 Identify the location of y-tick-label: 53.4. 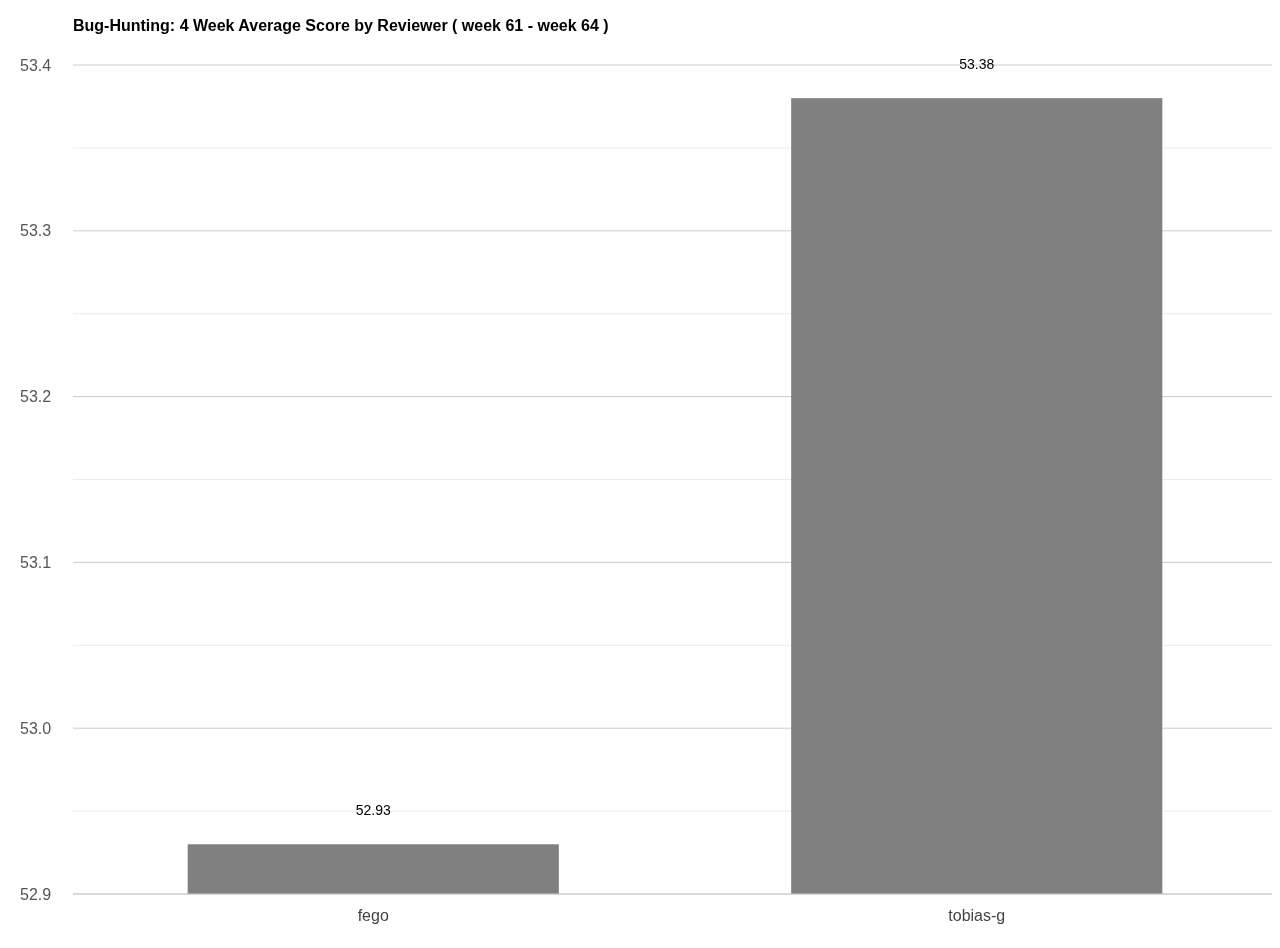
(36, 65).